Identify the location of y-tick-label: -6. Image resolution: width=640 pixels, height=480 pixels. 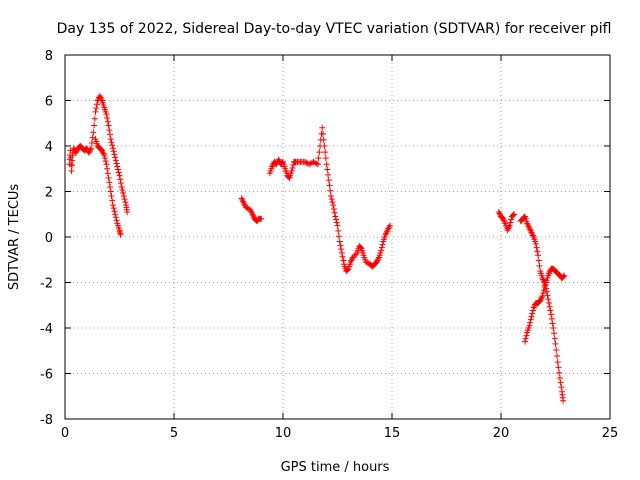
(46, 375).